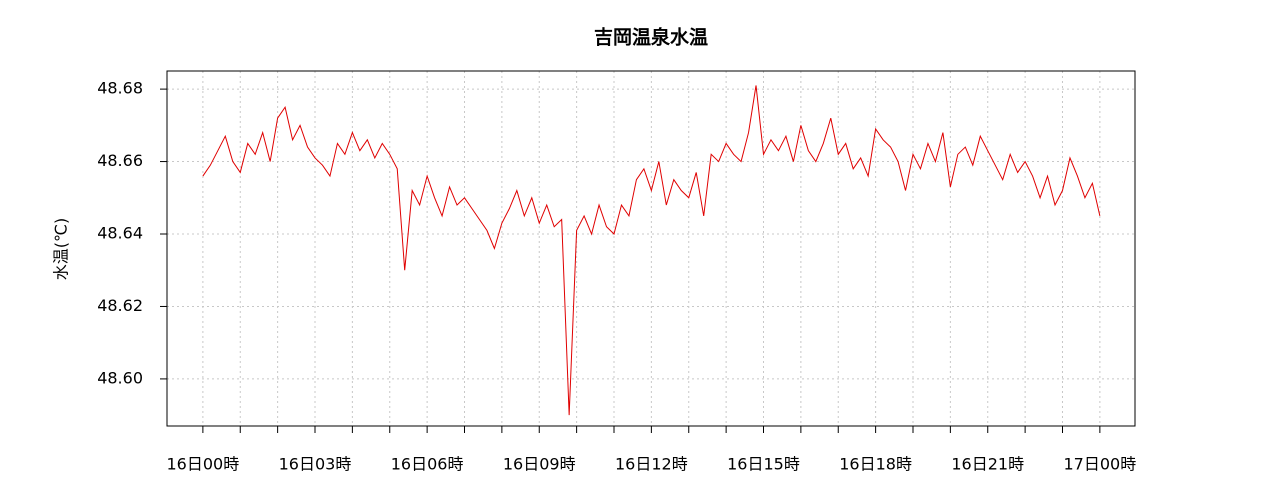 Image resolution: width=1280 pixels, height=500 pixels. I want to click on y-tick-label: 48.62, so click(120, 305).